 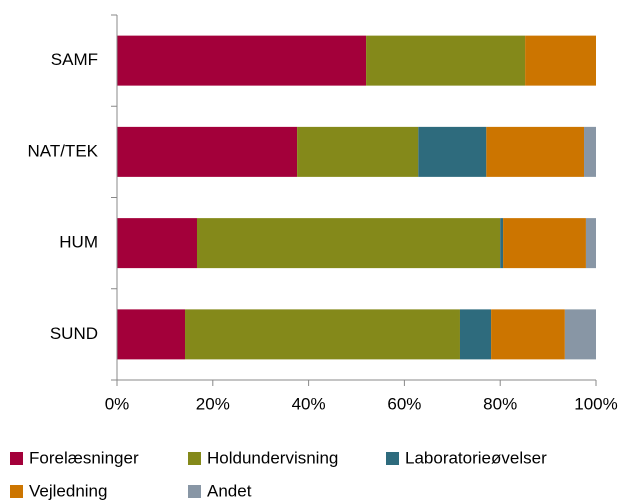 What do you see at coordinates (229, 490) in the screenshot?
I see `legend-label: Andet` at bounding box center [229, 490].